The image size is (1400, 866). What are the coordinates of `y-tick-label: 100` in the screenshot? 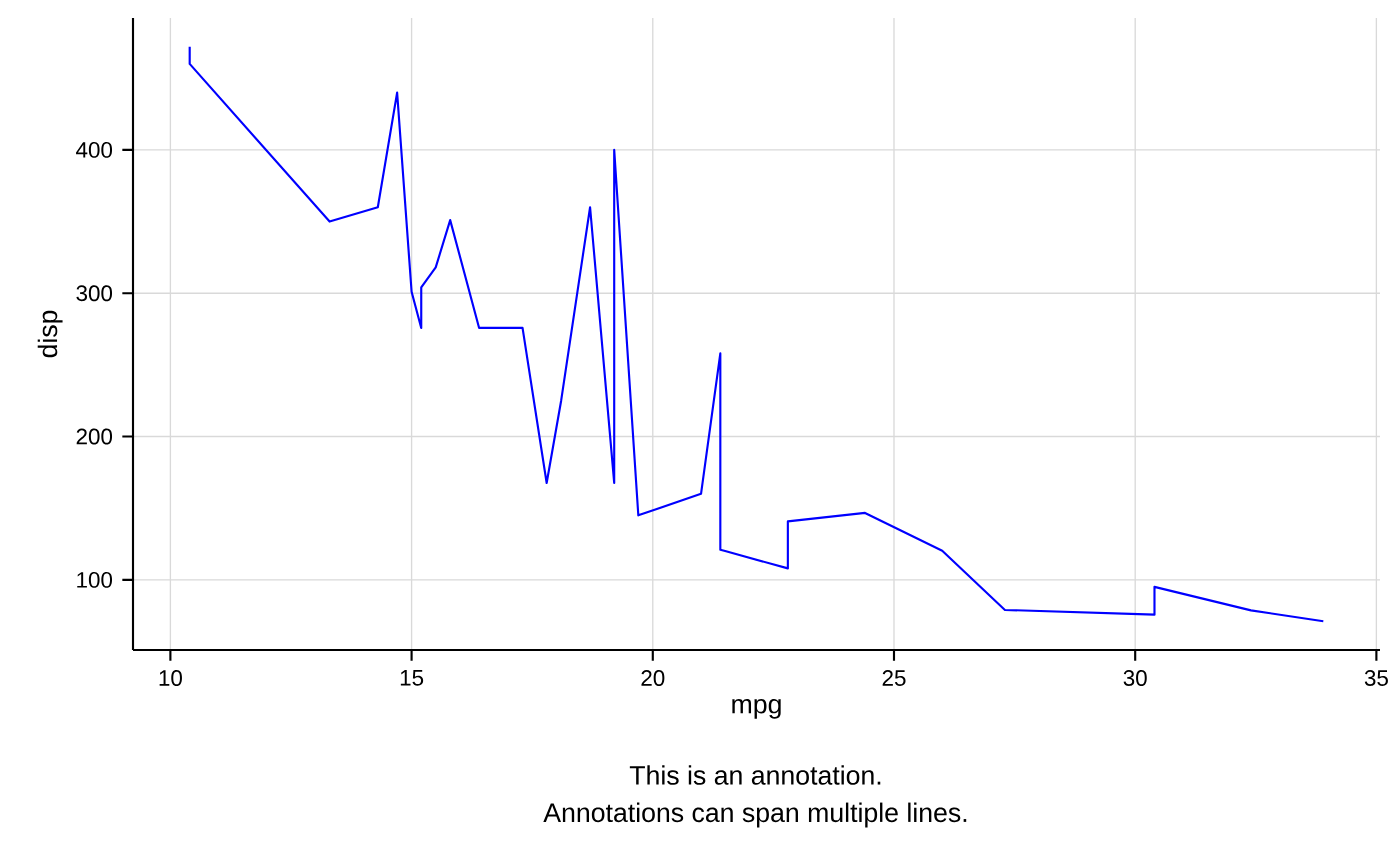 It's located at (95, 579).